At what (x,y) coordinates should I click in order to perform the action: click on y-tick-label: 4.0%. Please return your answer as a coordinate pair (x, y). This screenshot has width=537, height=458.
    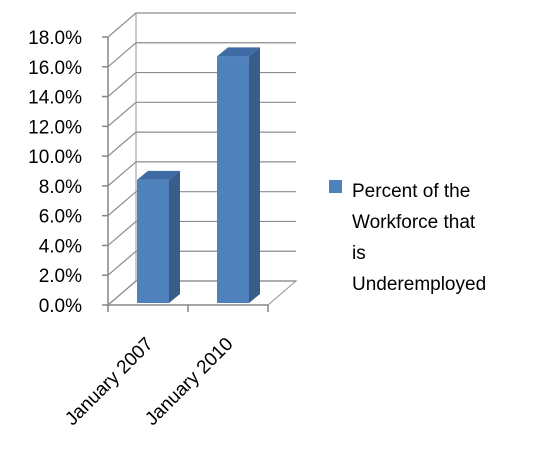
    Looking at the image, I should click on (60, 246).